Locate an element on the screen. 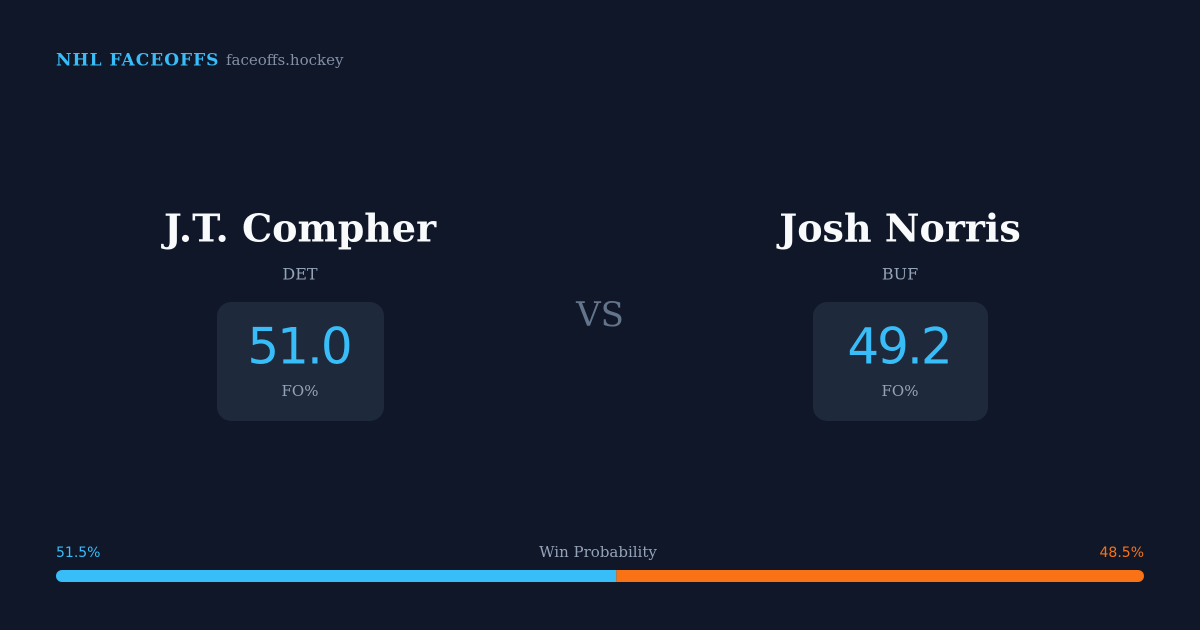 The width and height of the screenshot is (1200, 630). win-probability-label: Win Probability is located at coordinates (598, 552).